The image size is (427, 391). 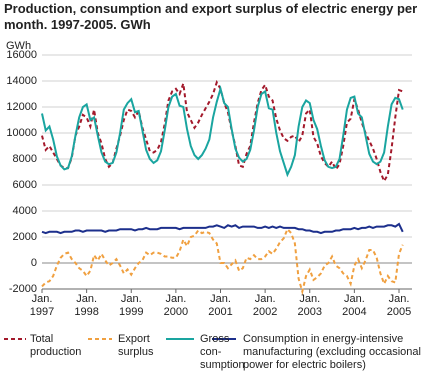 I want to click on x-tick-label: Jan. 2002, so click(x=265, y=305).